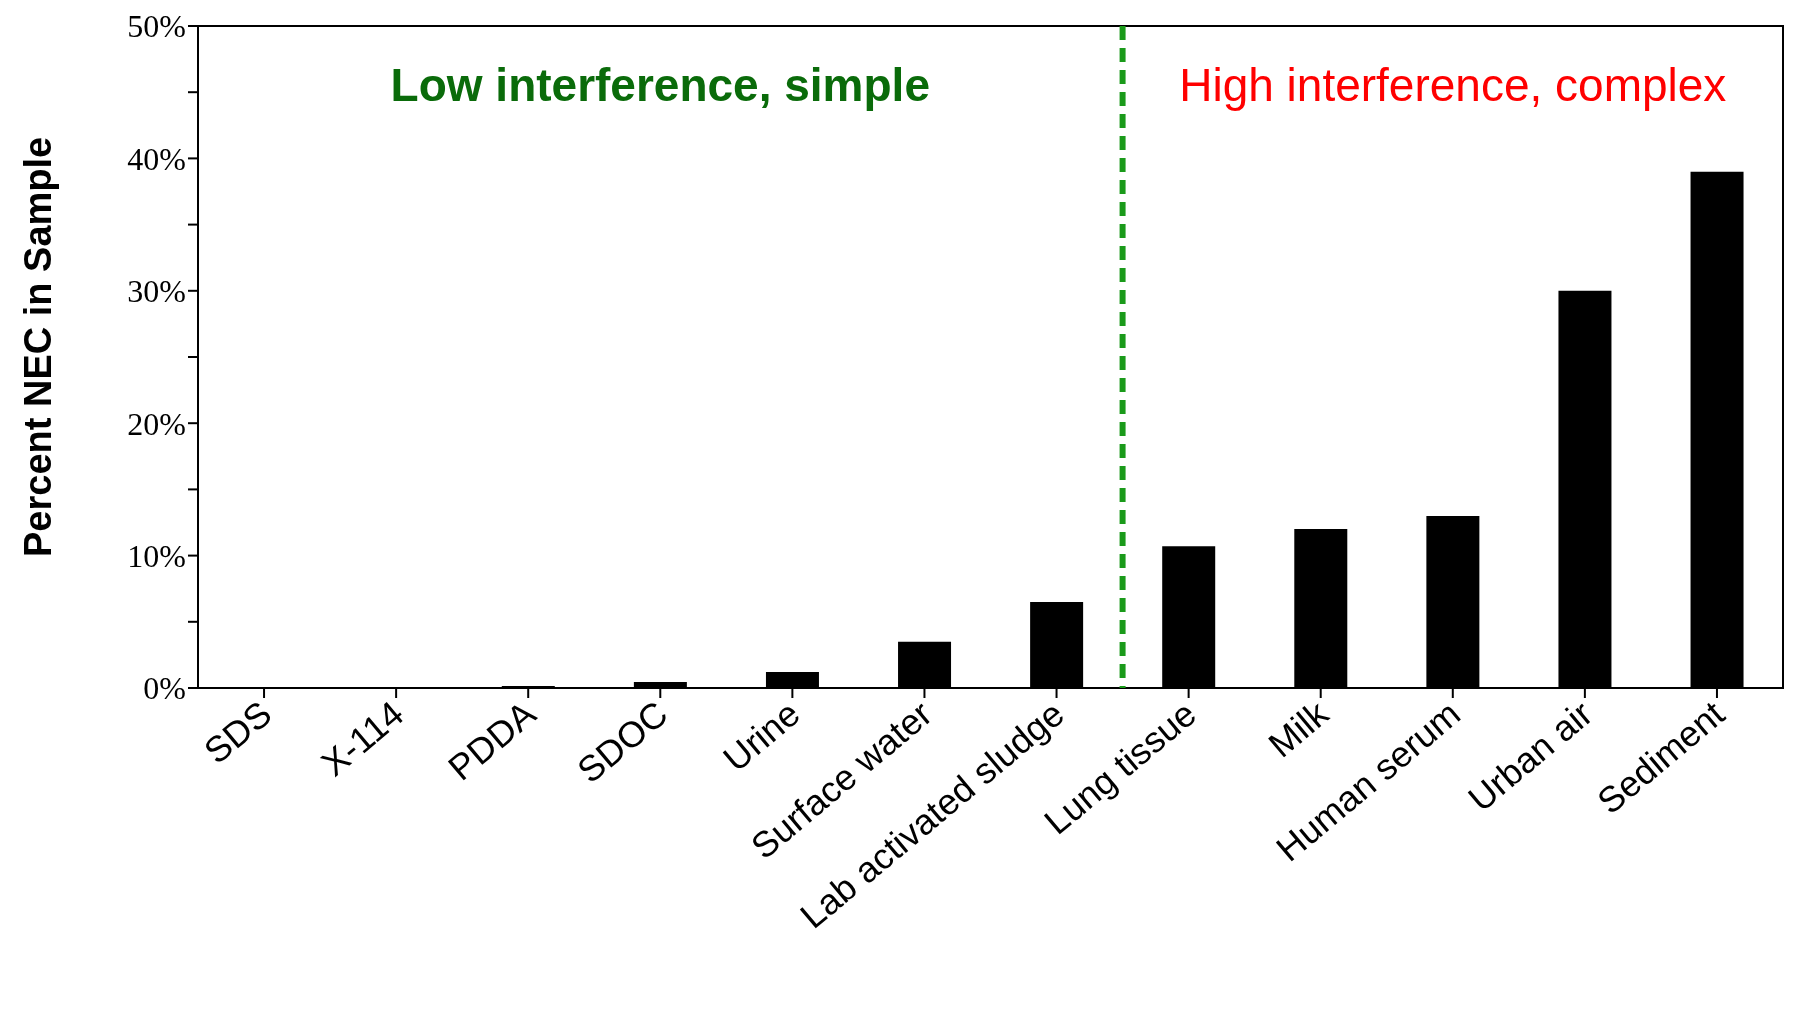 The image size is (1811, 1028). Describe the element at coordinates (38, 346) in the screenshot. I see `y-axis-title: Percent NEC in Sample` at that location.